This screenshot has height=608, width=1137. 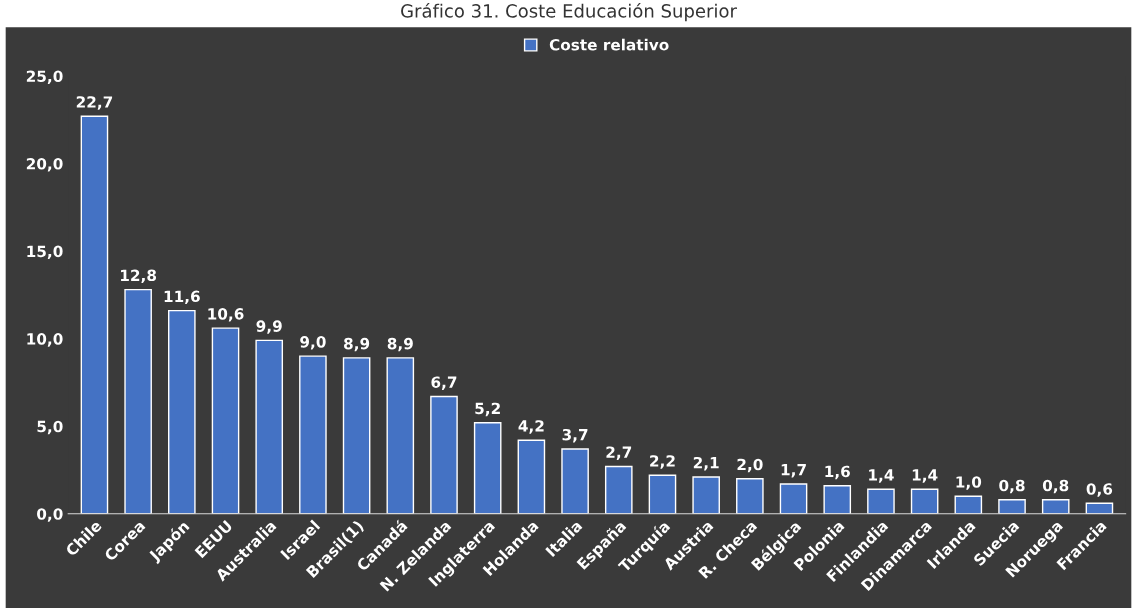 What do you see at coordinates (619, 453) in the screenshot?
I see `data-label: 2,7` at bounding box center [619, 453].